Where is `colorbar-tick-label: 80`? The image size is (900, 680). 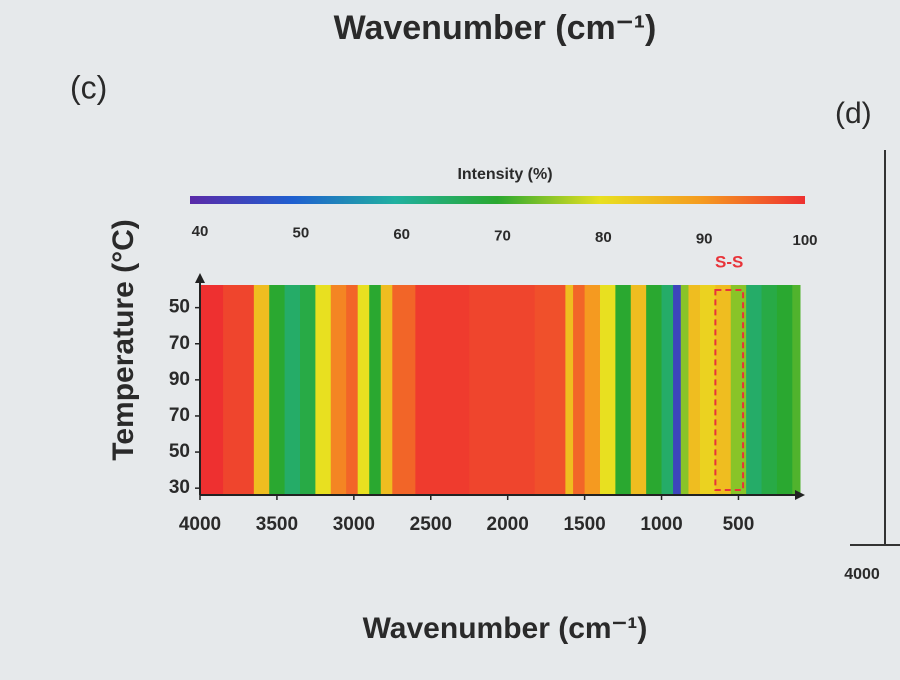 colorbar-tick-label: 80 is located at coordinates (603, 237).